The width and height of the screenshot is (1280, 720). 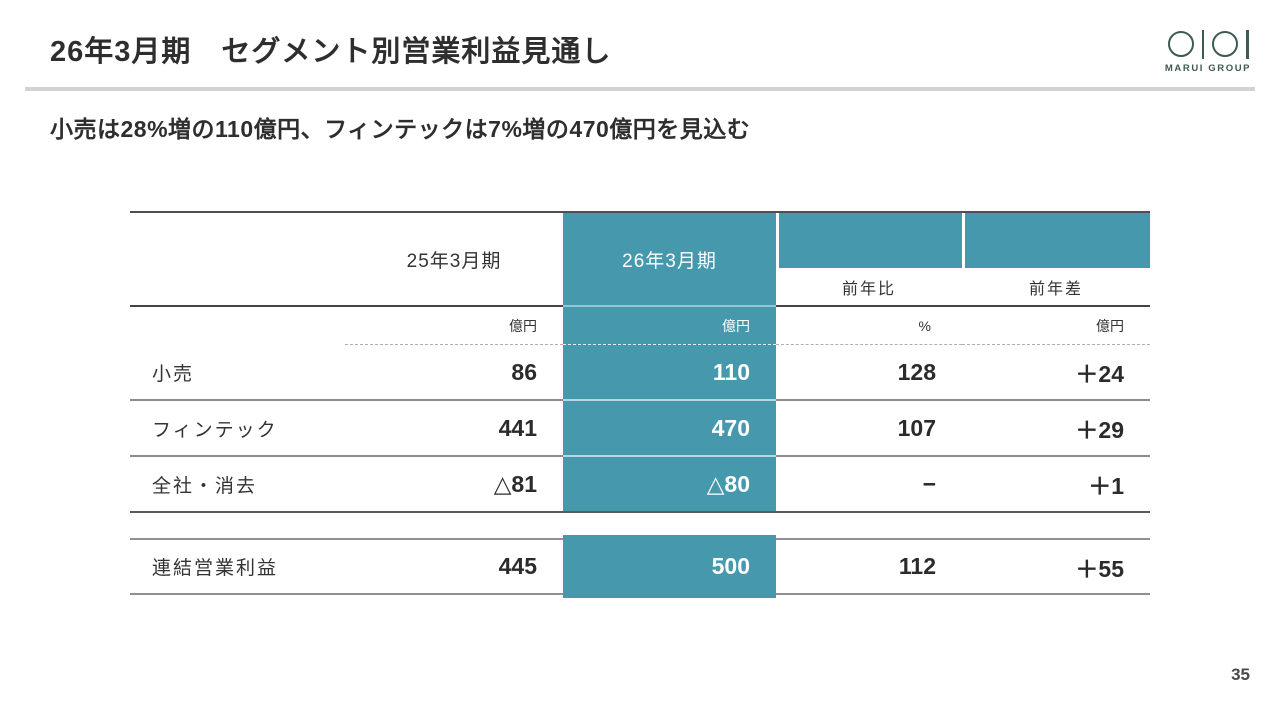 I want to click on title-divider, so click(x=640, y=89).